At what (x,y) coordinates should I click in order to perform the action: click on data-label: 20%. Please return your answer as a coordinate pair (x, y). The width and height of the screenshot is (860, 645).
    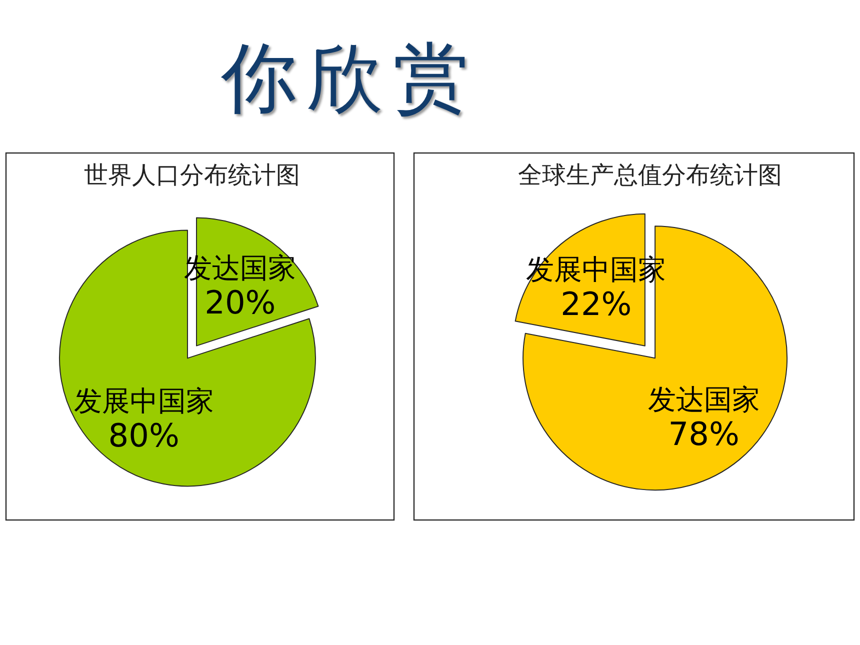
    Looking at the image, I should click on (240, 303).